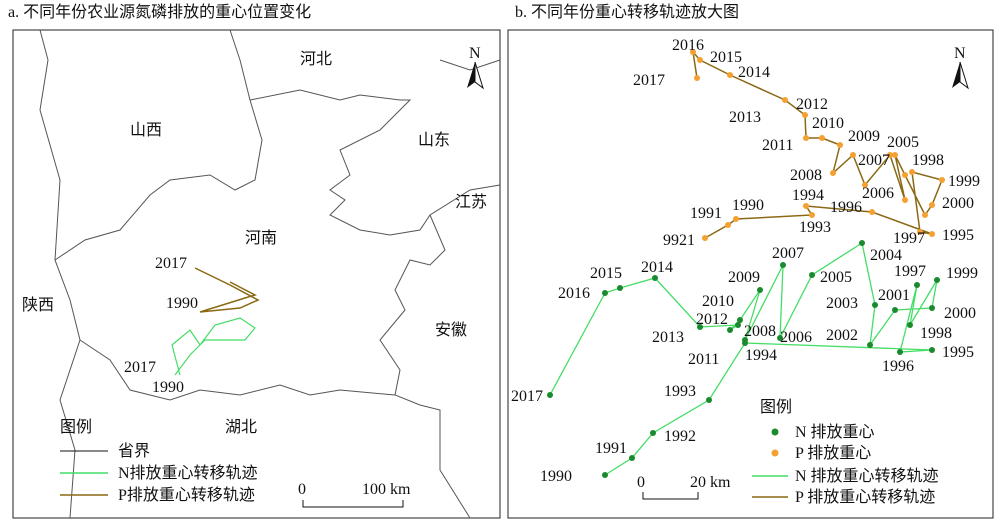 The width and height of the screenshot is (1000, 527). What do you see at coordinates (186, 495) in the screenshot?
I see `legend-label: P排放重心转移轨迹` at bounding box center [186, 495].